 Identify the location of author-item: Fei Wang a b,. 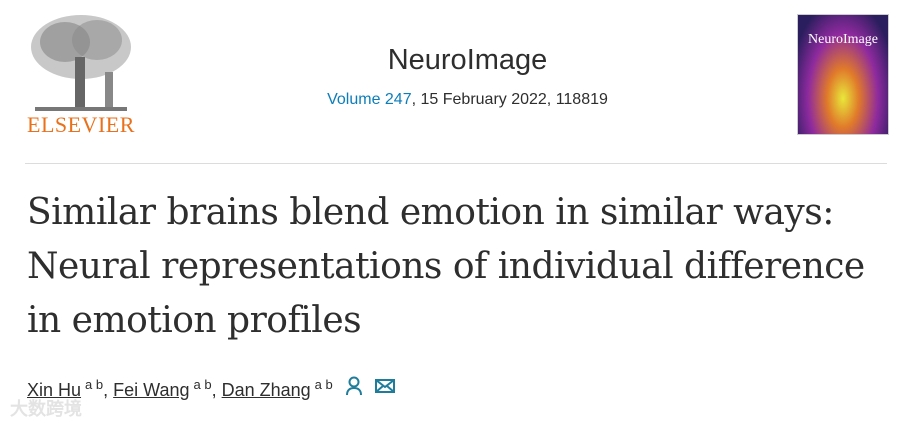
(167, 389).